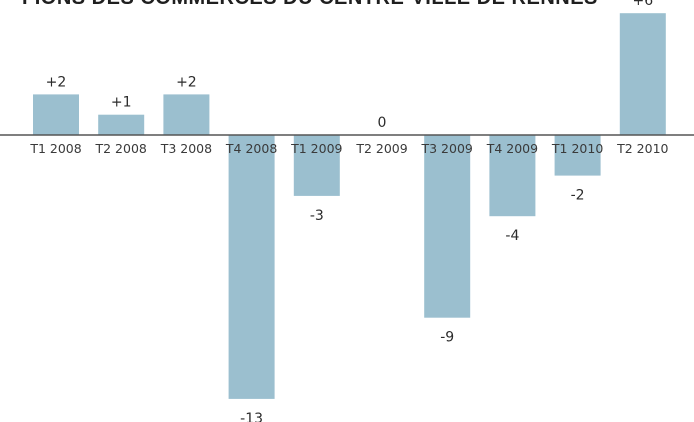  I want to click on bar-t1-2010, so click(577, 155).